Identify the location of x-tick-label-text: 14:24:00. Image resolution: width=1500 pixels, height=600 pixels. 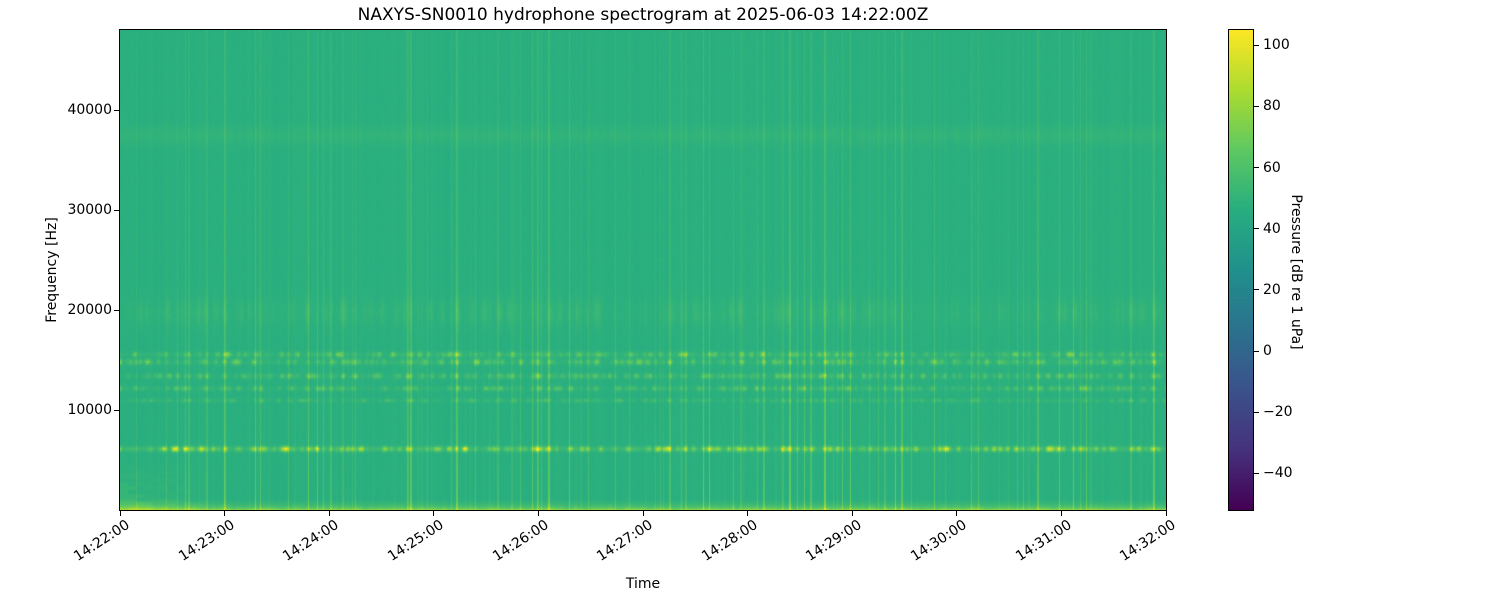
(311, 541).